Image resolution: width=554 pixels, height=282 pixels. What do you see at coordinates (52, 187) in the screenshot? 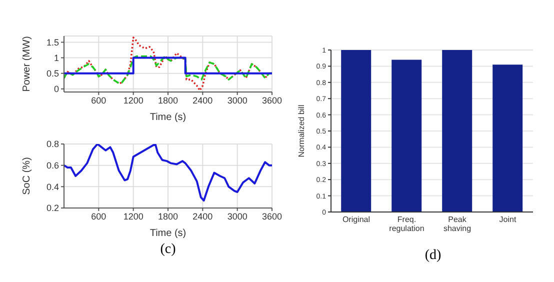
I see `y-tick-label: 0.4` at bounding box center [52, 187].